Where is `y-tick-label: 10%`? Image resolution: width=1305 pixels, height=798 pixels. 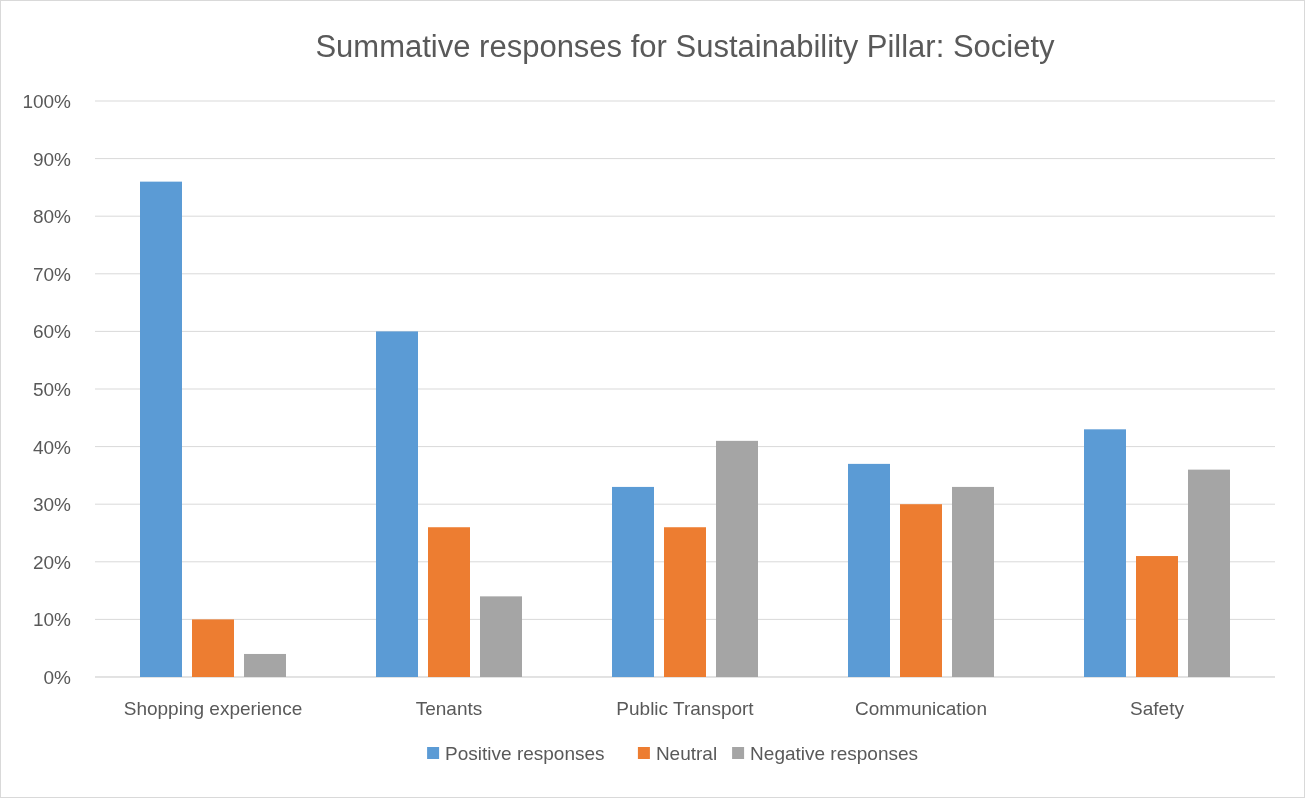
y-tick-label: 10% is located at coordinates (52, 620).